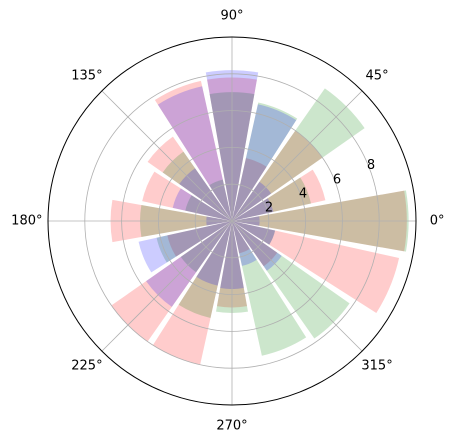 The height and width of the screenshot is (442, 453). Describe the element at coordinates (26, 221) in the screenshot. I see `theta-tick-label-4: 180°` at that location.